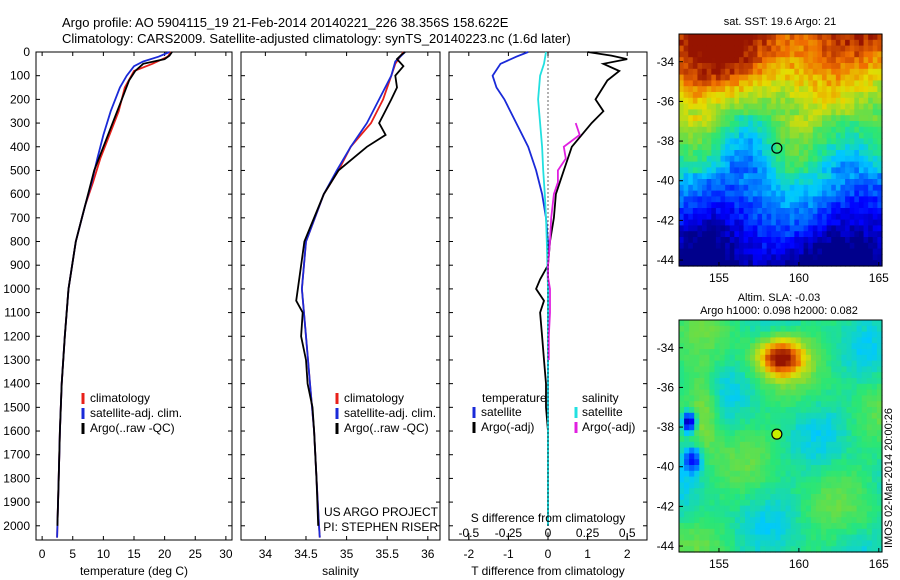 The height and width of the screenshot is (580, 900). Describe the element at coordinates (666, 62) in the screenshot. I see `sst_map-ytick-label: -34` at that location.